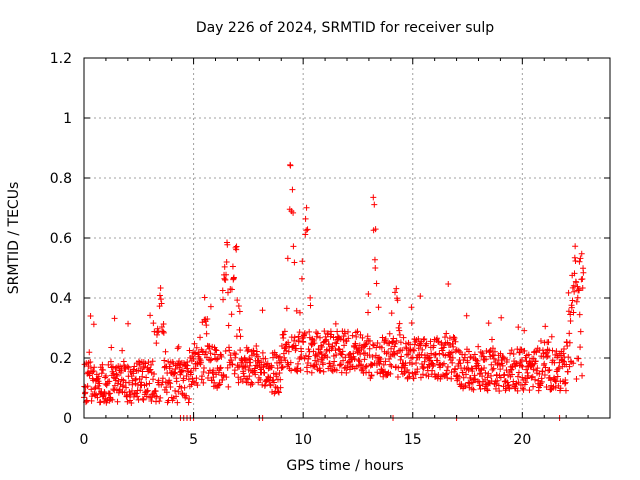 This screenshot has height=480, width=640. I want to click on y-tick-label: 0, so click(67, 419).